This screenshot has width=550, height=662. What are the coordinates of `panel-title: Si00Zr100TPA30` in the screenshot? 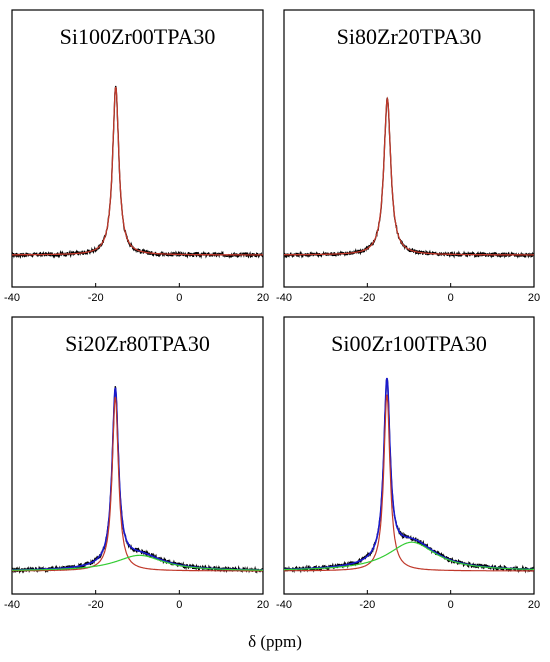 It's located at (409, 343).